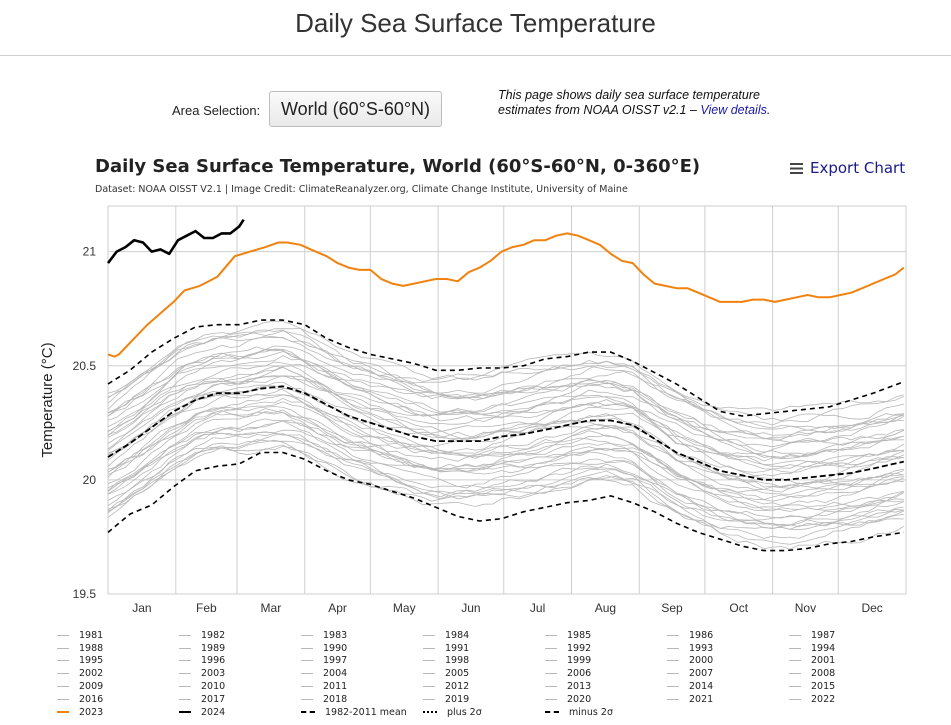 Image resolution: width=951 pixels, height=725 pixels. What do you see at coordinates (728, 686) in the screenshot?
I see `legend-item: 2014` at bounding box center [728, 686].